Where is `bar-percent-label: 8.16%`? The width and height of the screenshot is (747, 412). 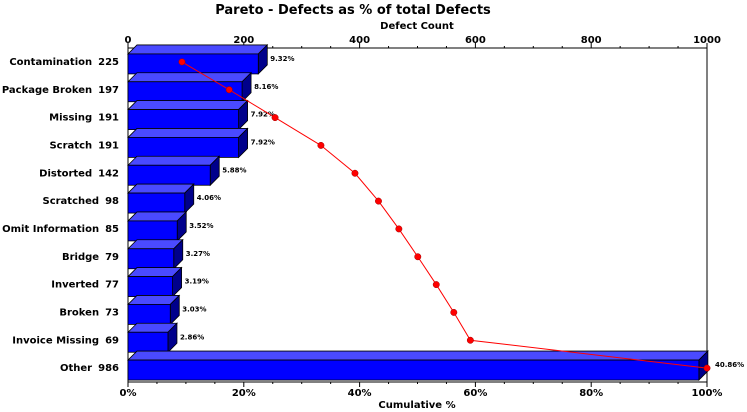 bar-percent-label: 8.16% is located at coordinates (266, 87).